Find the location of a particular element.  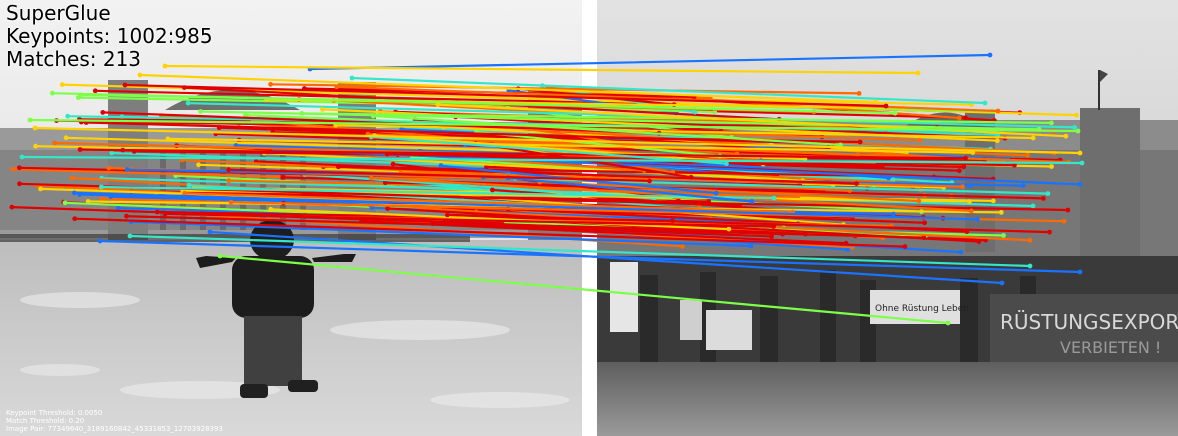

overlay-keypoints: Keypoints: 1002:985 is located at coordinates (109, 36).